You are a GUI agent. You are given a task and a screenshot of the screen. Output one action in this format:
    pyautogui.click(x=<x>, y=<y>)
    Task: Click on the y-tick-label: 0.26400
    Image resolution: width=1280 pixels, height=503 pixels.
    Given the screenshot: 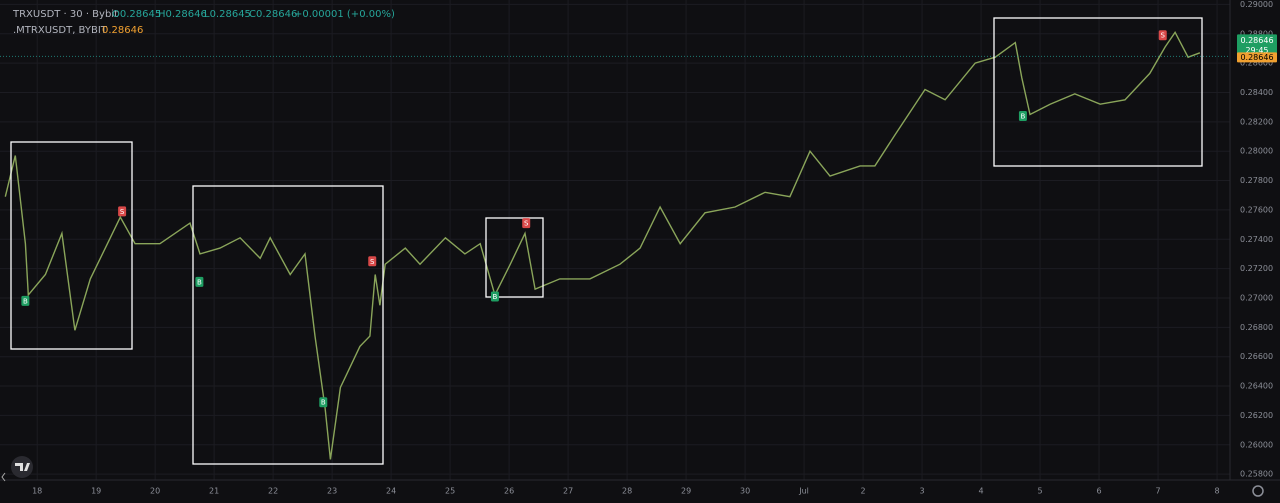 What is the action you would take?
    pyautogui.click(x=1256, y=386)
    